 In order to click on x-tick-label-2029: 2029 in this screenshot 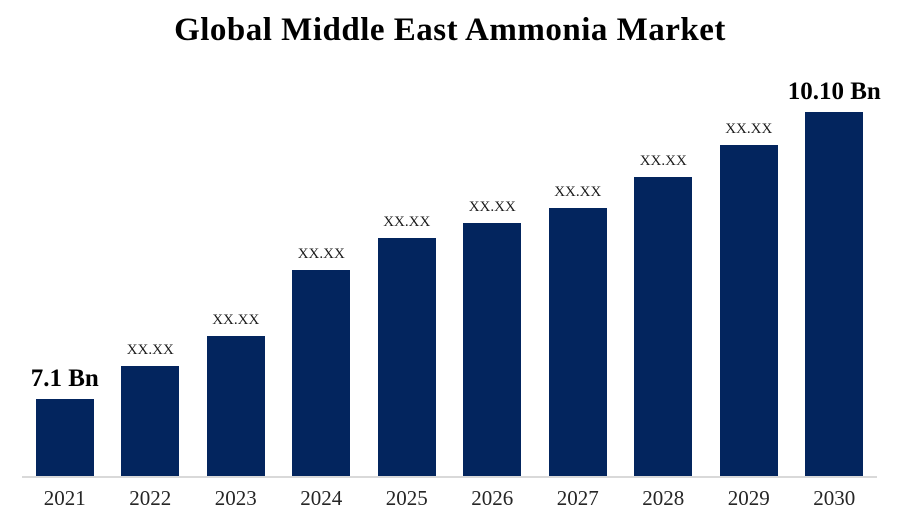, I will do `click(748, 498)`.